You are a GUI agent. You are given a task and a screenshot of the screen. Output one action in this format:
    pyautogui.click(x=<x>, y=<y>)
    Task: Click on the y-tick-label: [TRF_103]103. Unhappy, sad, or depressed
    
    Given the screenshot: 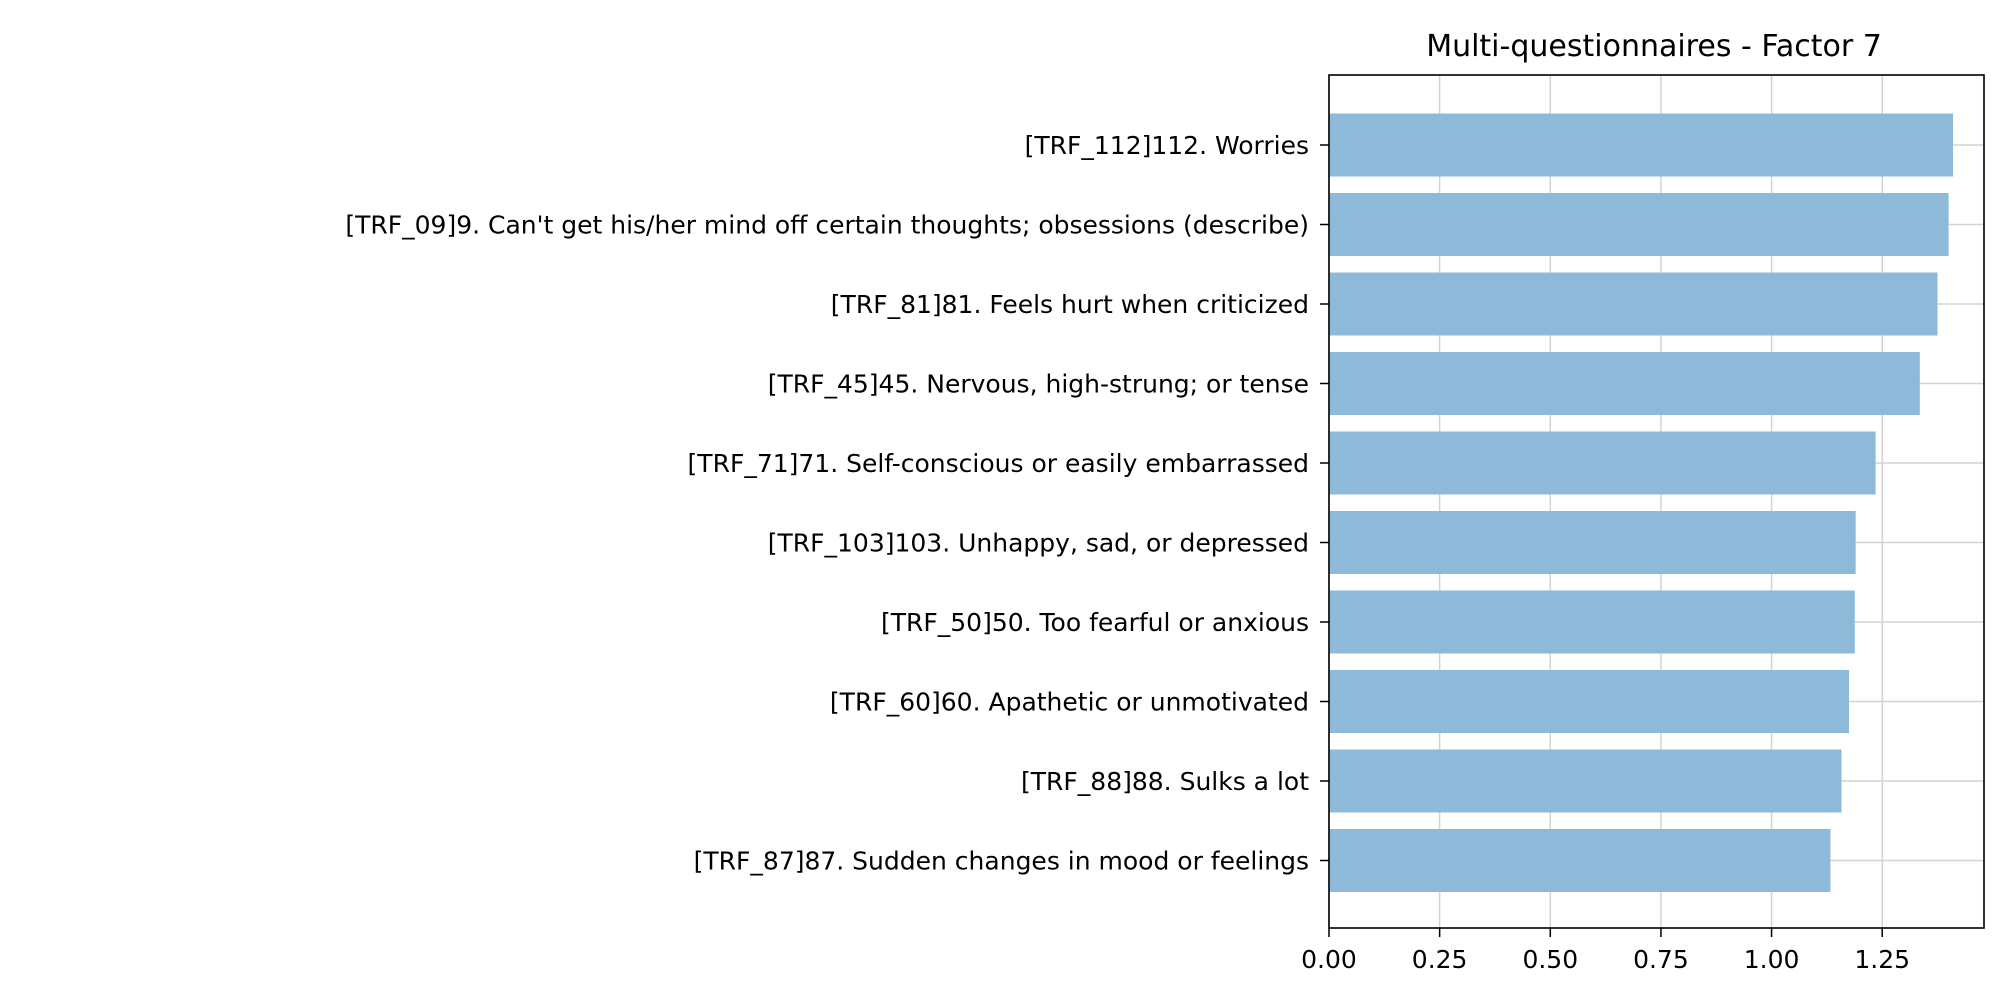 What is the action you would take?
    pyautogui.click(x=1038, y=543)
    